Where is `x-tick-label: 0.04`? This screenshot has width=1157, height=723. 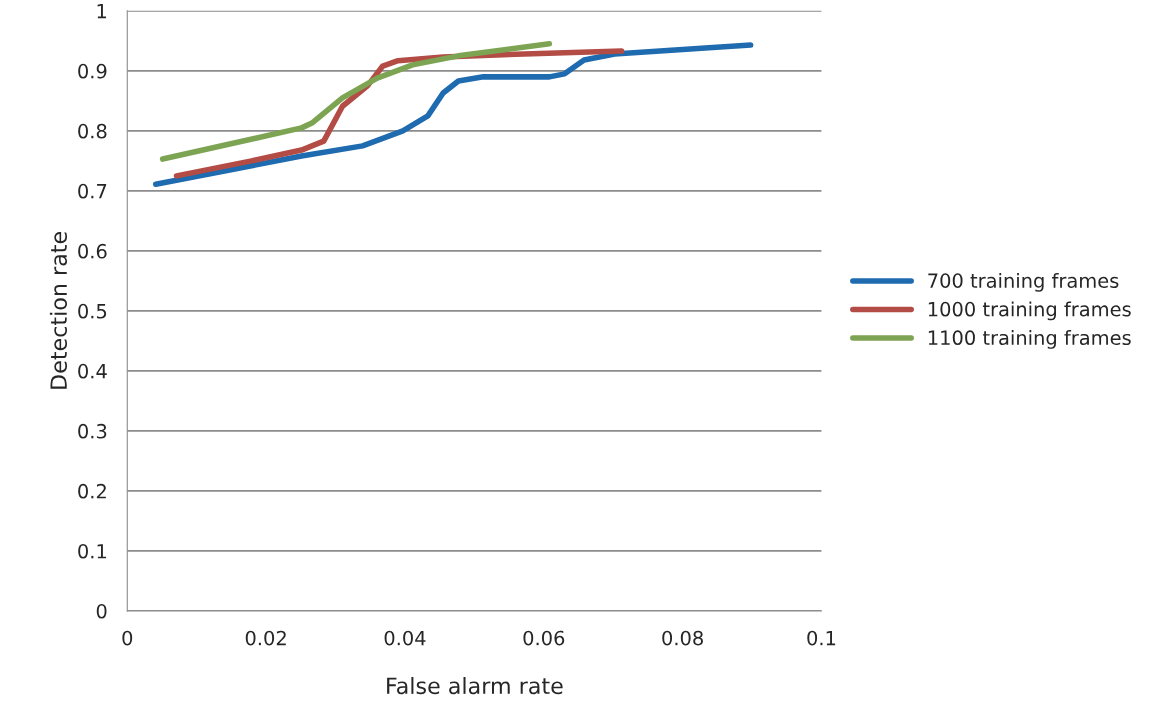 x-tick-label: 0.04 is located at coordinates (405, 638).